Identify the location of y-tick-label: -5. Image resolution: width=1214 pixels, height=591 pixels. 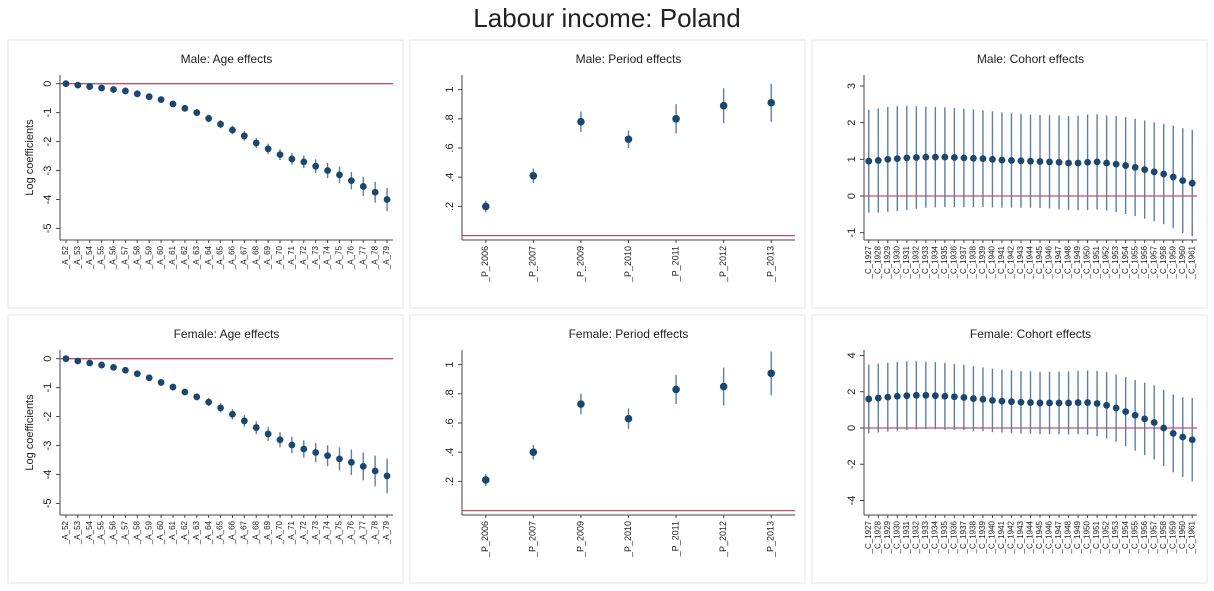
(48, 229).